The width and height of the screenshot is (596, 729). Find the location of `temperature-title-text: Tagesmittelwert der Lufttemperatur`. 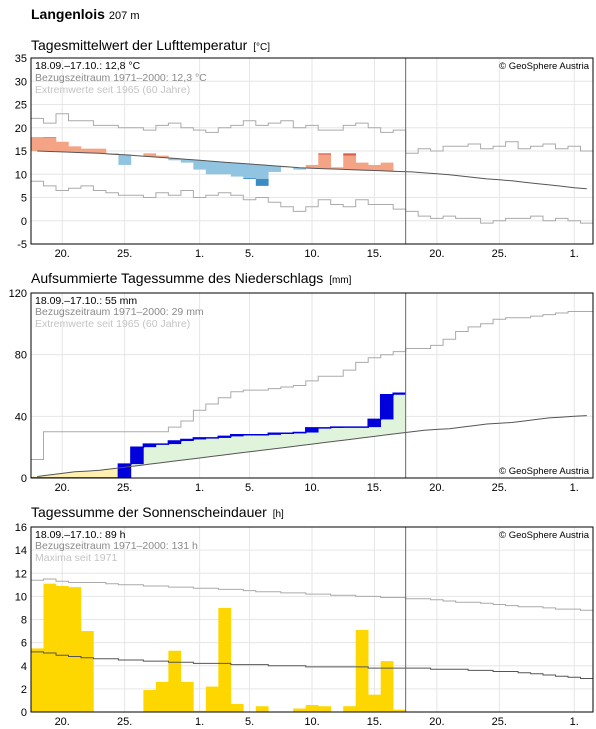

temperature-title-text: Tagesmittelwert der Lufttemperatur is located at coordinates (139, 45).